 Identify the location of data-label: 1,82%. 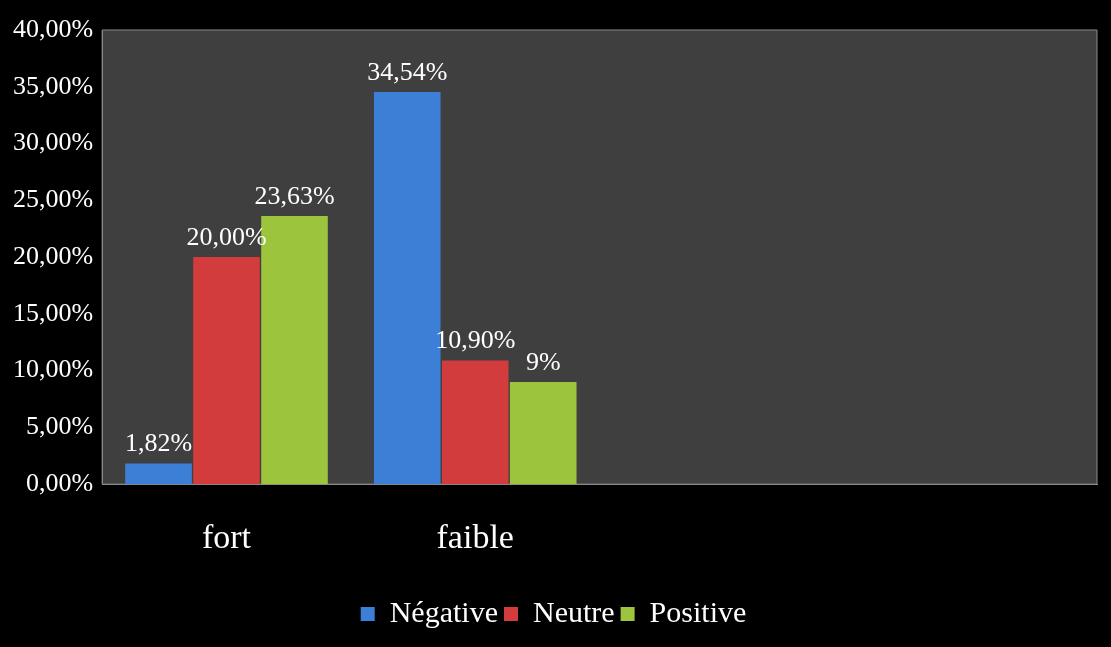
(158, 443).